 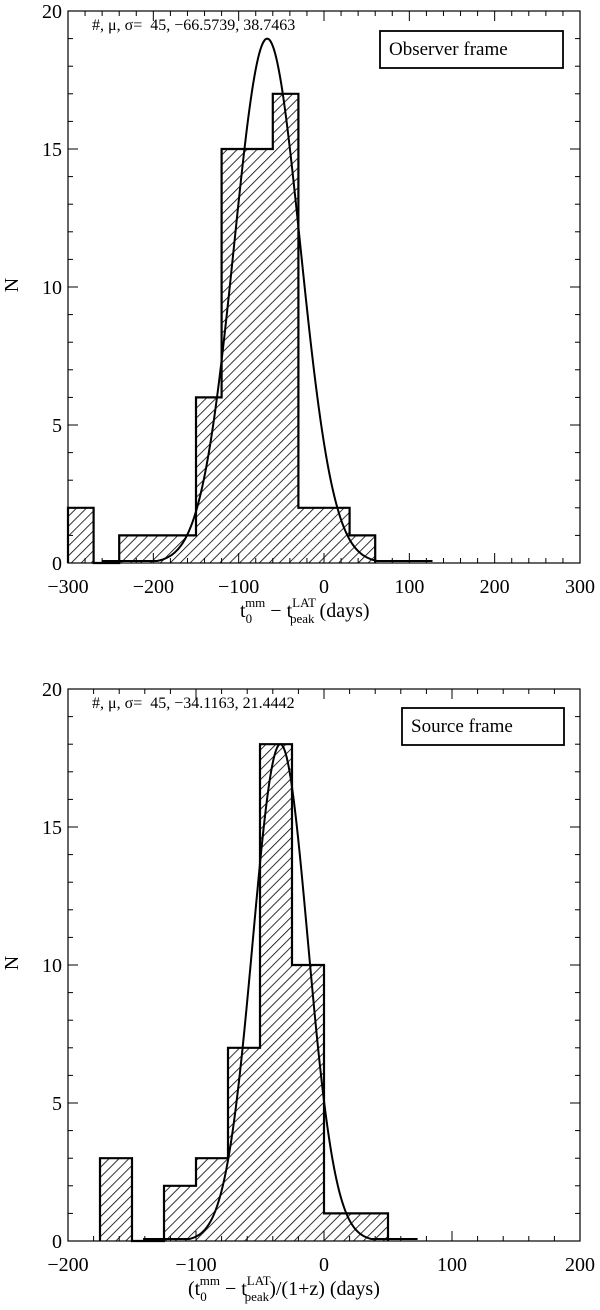 What do you see at coordinates (67, 587) in the screenshot?
I see `x-tick-label: −300` at bounding box center [67, 587].